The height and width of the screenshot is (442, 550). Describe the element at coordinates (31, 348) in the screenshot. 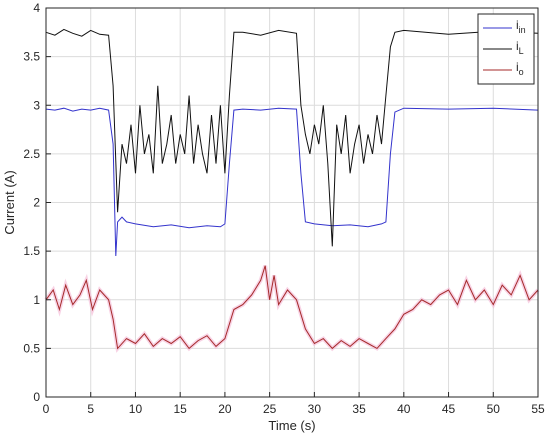

I see `y-tick-label: 0.5` at that location.